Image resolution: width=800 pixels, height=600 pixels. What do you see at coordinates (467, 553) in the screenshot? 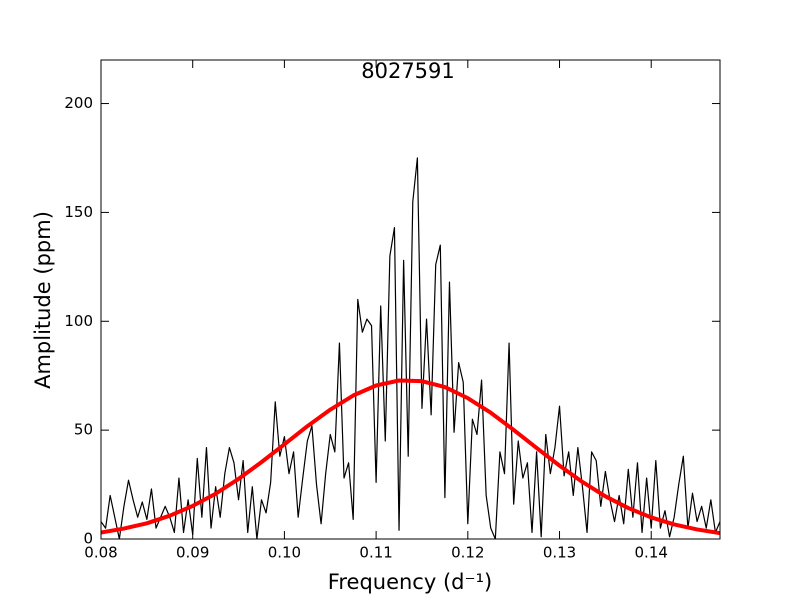
I see `x-tick-label: 0.12` at bounding box center [467, 553].